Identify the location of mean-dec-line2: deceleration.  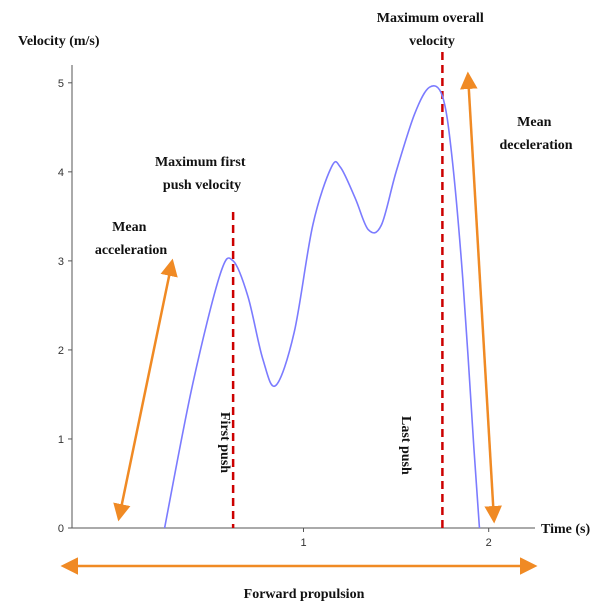
(535, 145).